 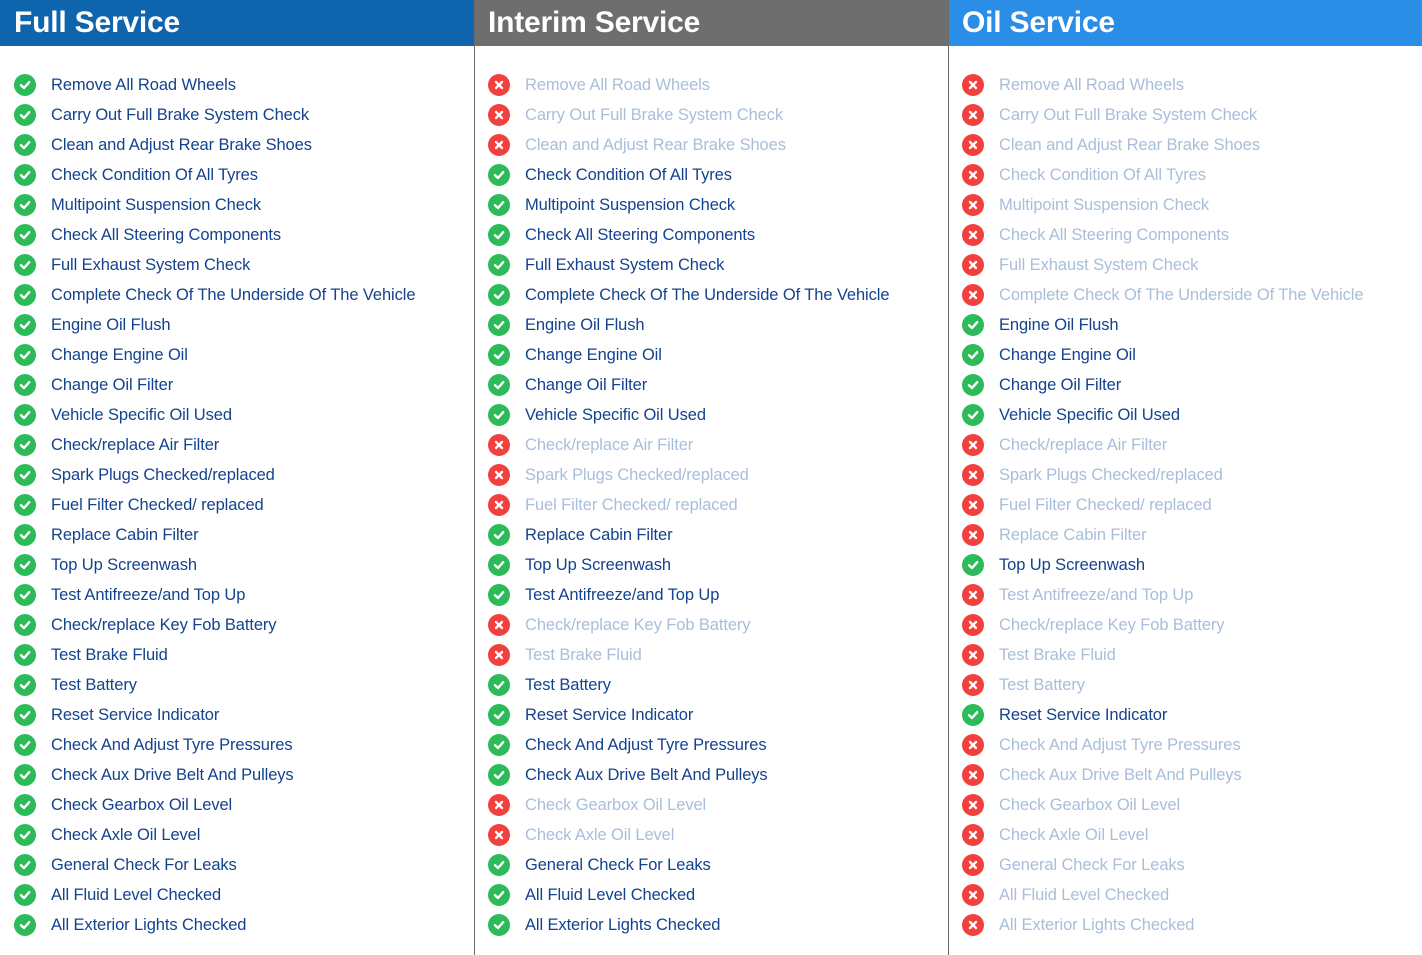 What do you see at coordinates (711, 535) in the screenshot?
I see `service-item: Replace Cabin Filter` at bounding box center [711, 535].